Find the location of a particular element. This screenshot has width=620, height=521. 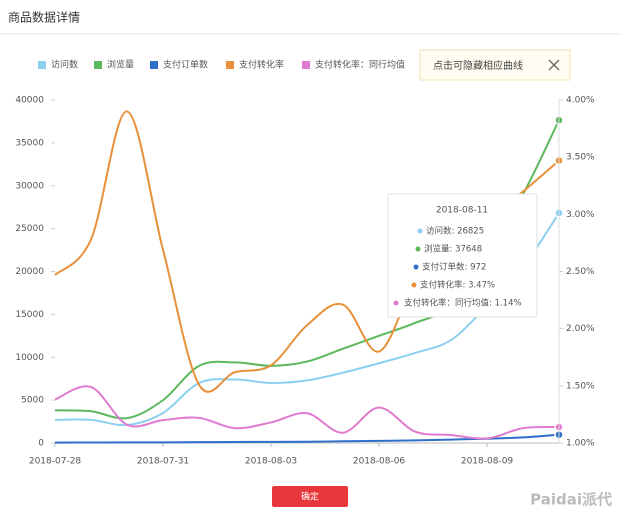

confirm-label: 确定 is located at coordinates (310, 497).